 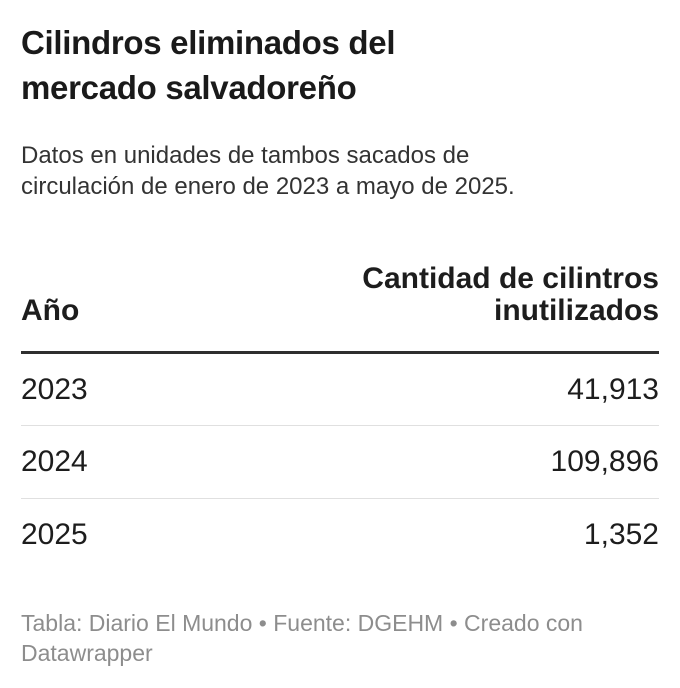 I want to click on table-header: Año Cantidad de cilintros inutilizados, so click(x=340, y=308).